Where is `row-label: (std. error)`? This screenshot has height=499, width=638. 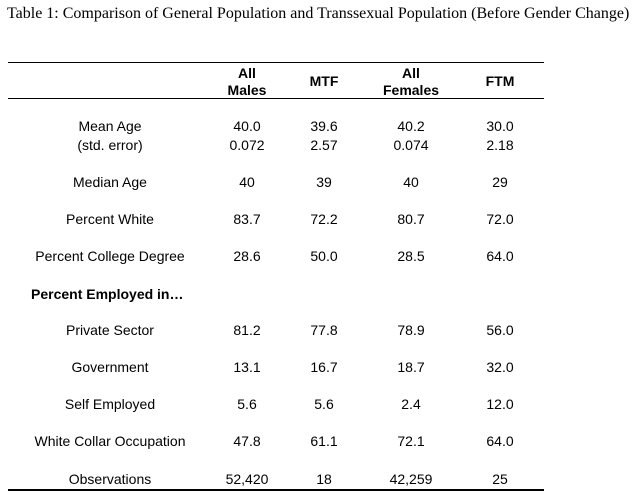 row-label: (std. error) is located at coordinates (110, 145).